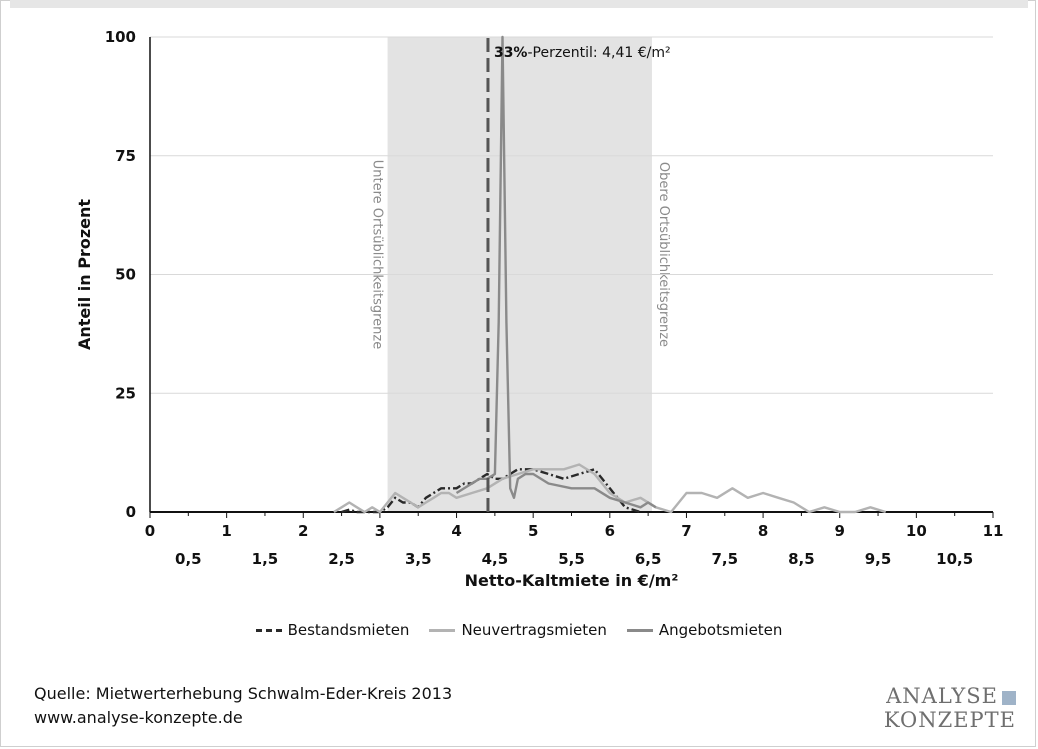 The image size is (1038, 749). Describe the element at coordinates (840, 531) in the screenshot. I see `x-tick-label: 9` at that location.